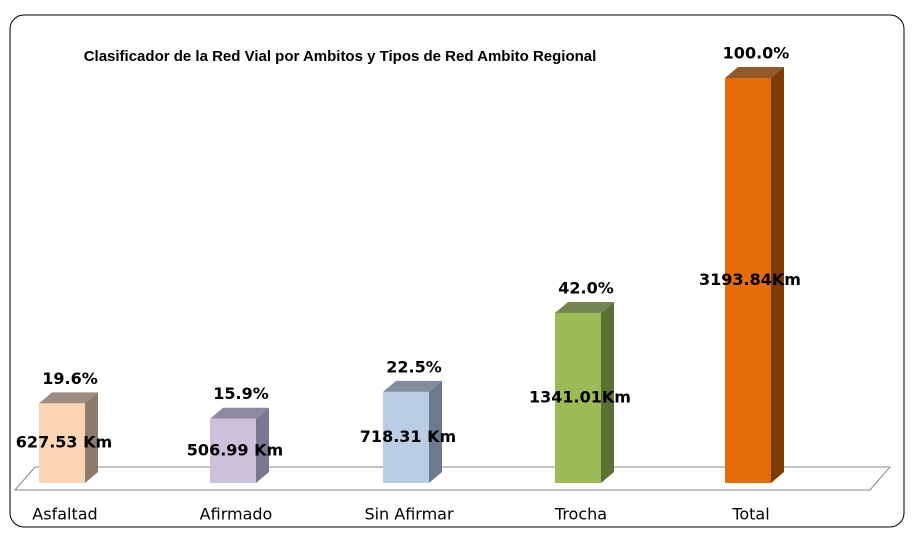 This screenshot has width=914, height=535. I want to click on value-label: 506.99 Km, so click(235, 449).